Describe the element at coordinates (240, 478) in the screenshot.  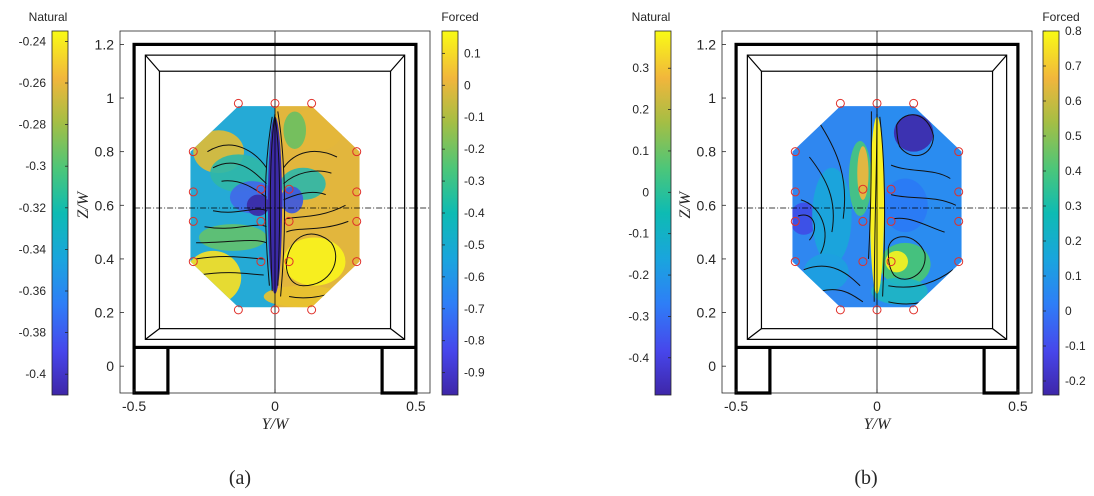
I see `panel-caption: (a)` at that location.